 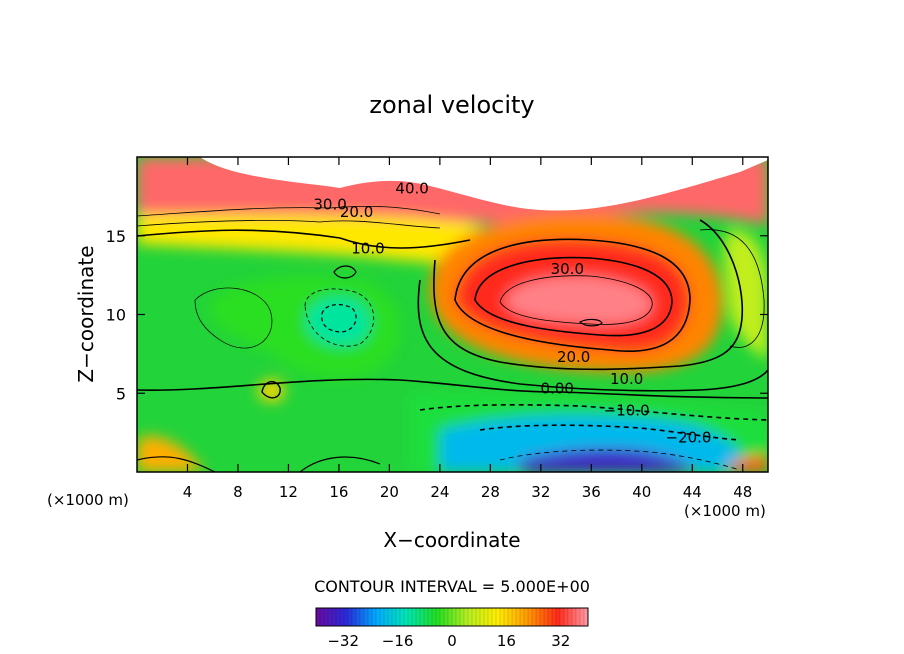 I want to click on x-tick-label: 16, so click(x=338, y=492).